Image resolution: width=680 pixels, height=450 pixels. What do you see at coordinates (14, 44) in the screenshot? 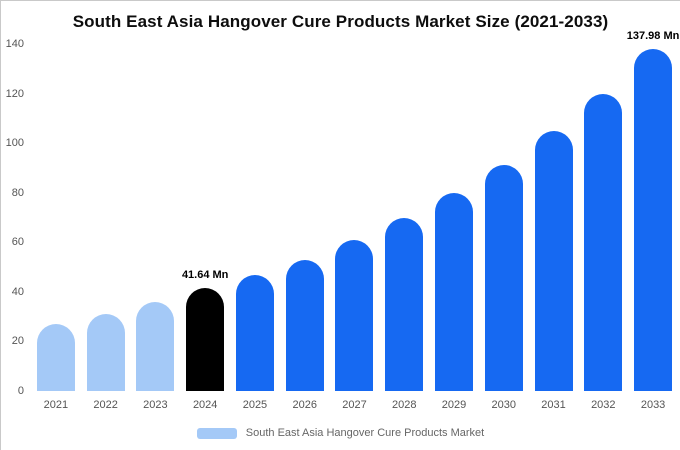
I see `y-tick-label: 140` at bounding box center [14, 44].